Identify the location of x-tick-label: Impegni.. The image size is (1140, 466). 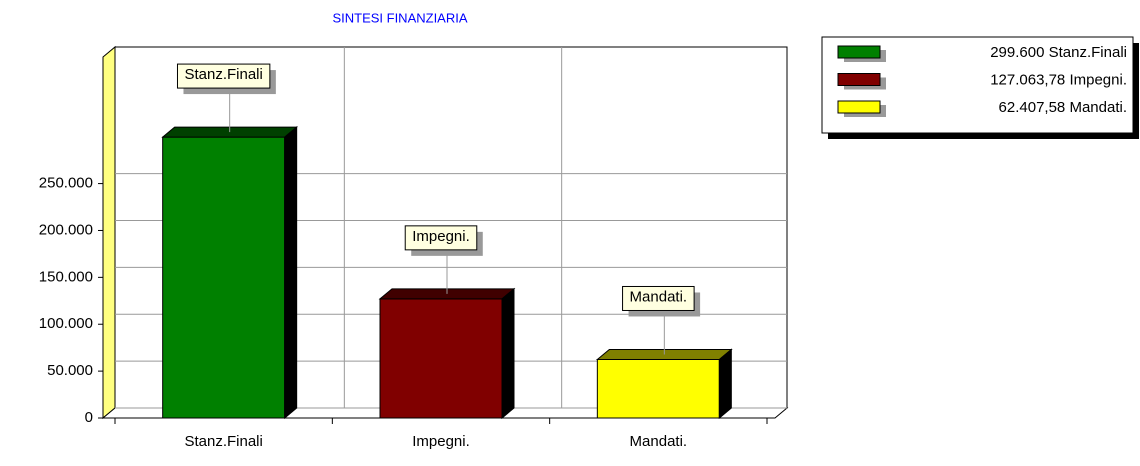
(441, 441).